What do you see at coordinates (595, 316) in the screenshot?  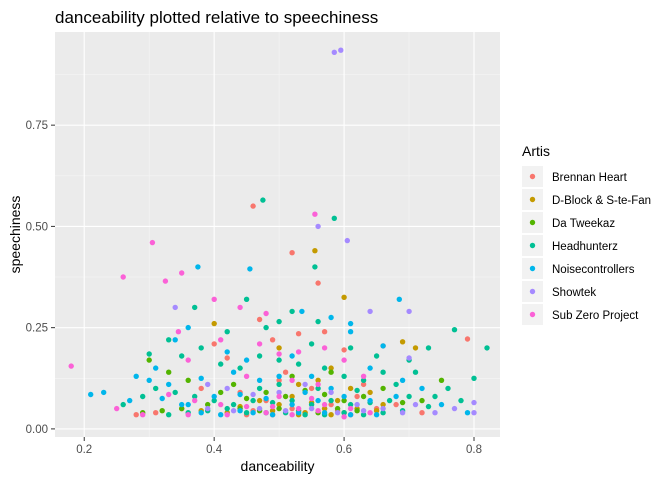 I see `legend-label: Sub Zero Project` at bounding box center [595, 316].